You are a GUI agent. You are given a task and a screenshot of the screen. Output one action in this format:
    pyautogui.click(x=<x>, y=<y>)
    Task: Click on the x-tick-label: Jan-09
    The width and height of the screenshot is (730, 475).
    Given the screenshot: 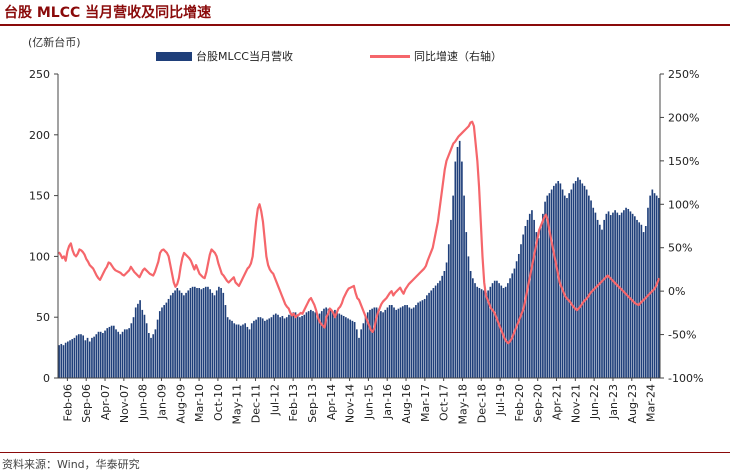 What is the action you would take?
    pyautogui.click(x=161, y=402)
    